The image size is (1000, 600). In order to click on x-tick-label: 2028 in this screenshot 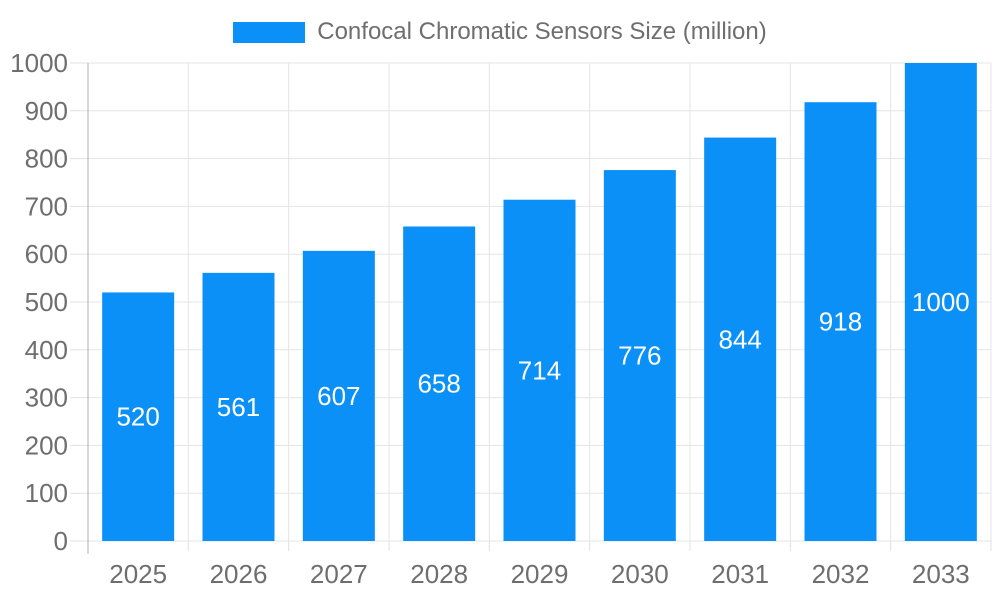, I will do `click(439, 574)`.